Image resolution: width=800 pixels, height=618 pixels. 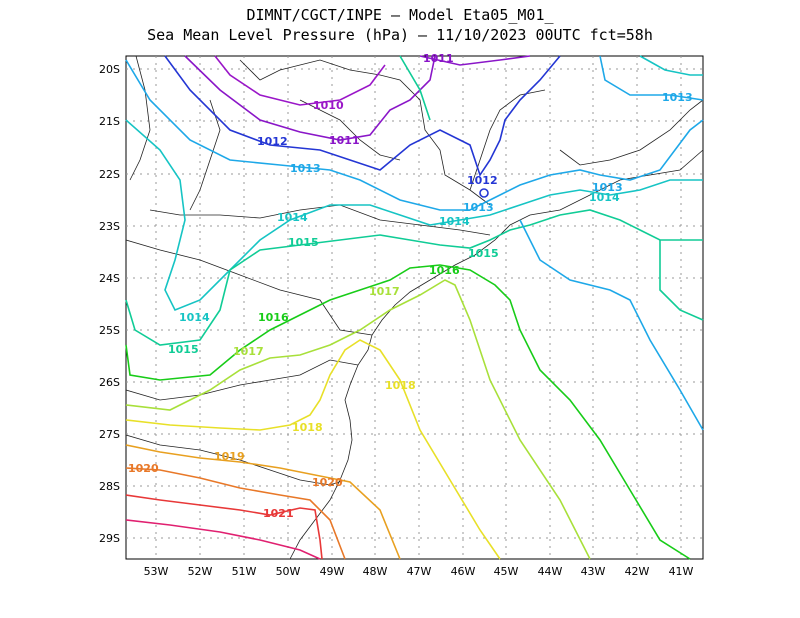 I want to click on label-1014c: 1014, so click(x=604, y=197).